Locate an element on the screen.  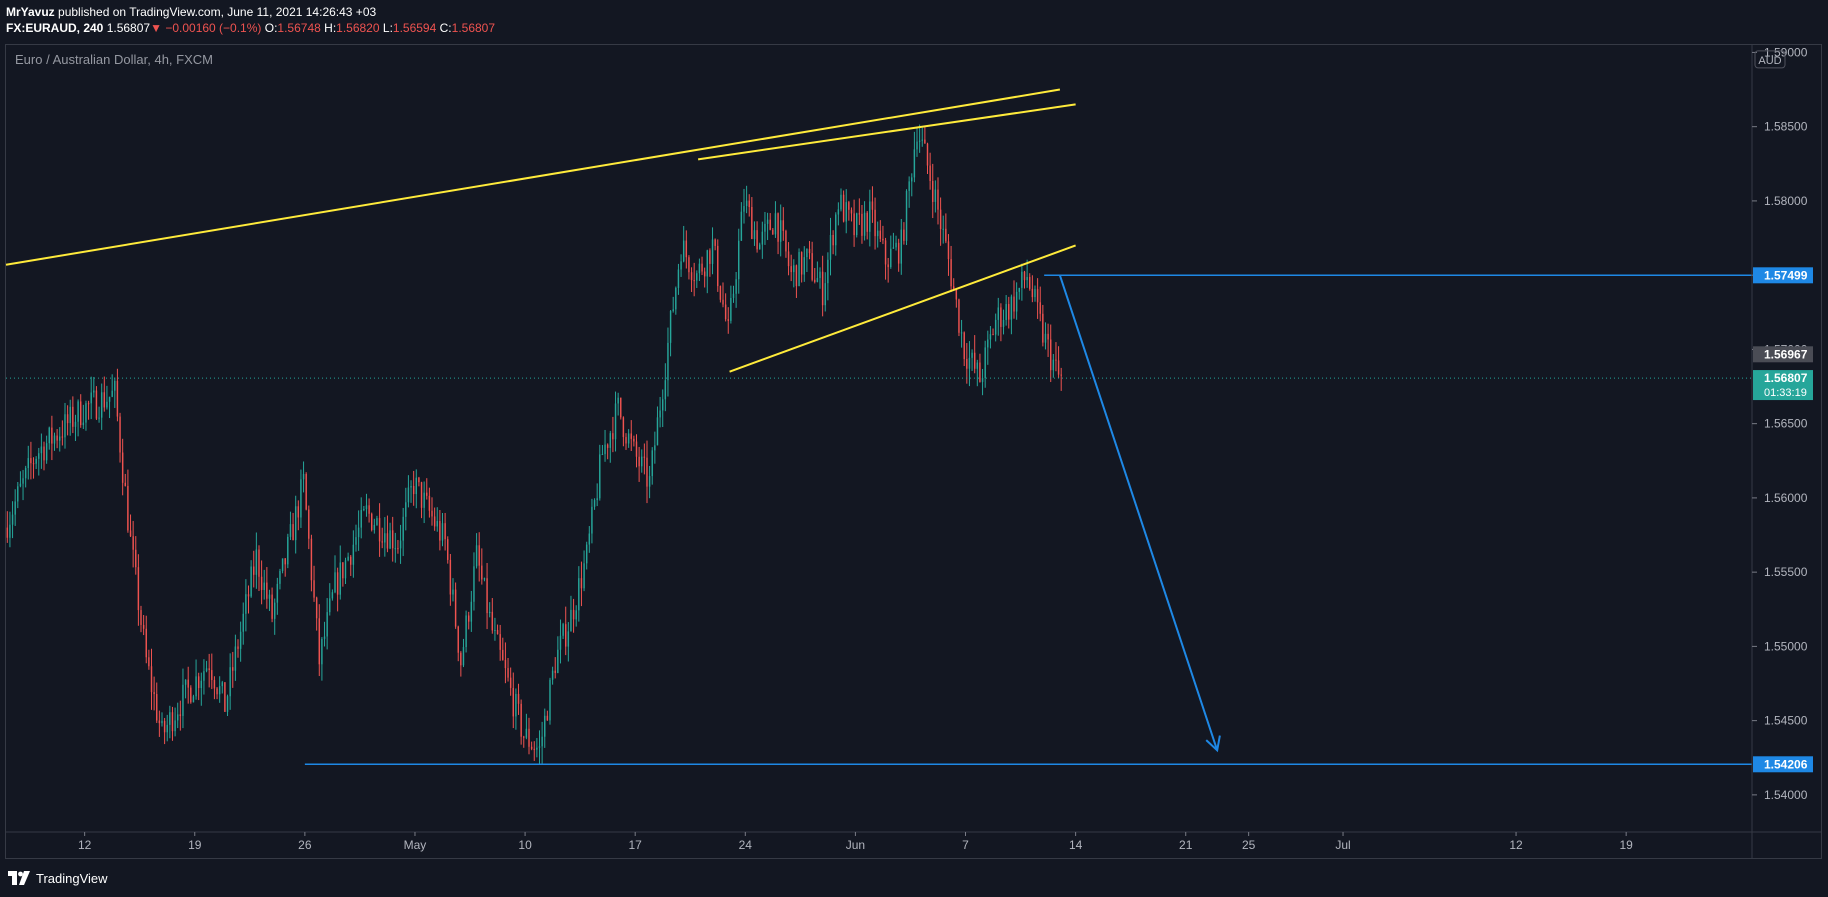
open-value: 1.56748 is located at coordinates (299, 28).